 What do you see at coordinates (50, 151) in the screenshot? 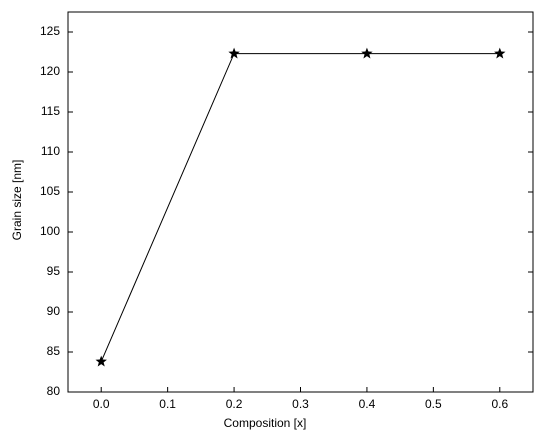
I see `y-tick-label: 110` at bounding box center [50, 151].